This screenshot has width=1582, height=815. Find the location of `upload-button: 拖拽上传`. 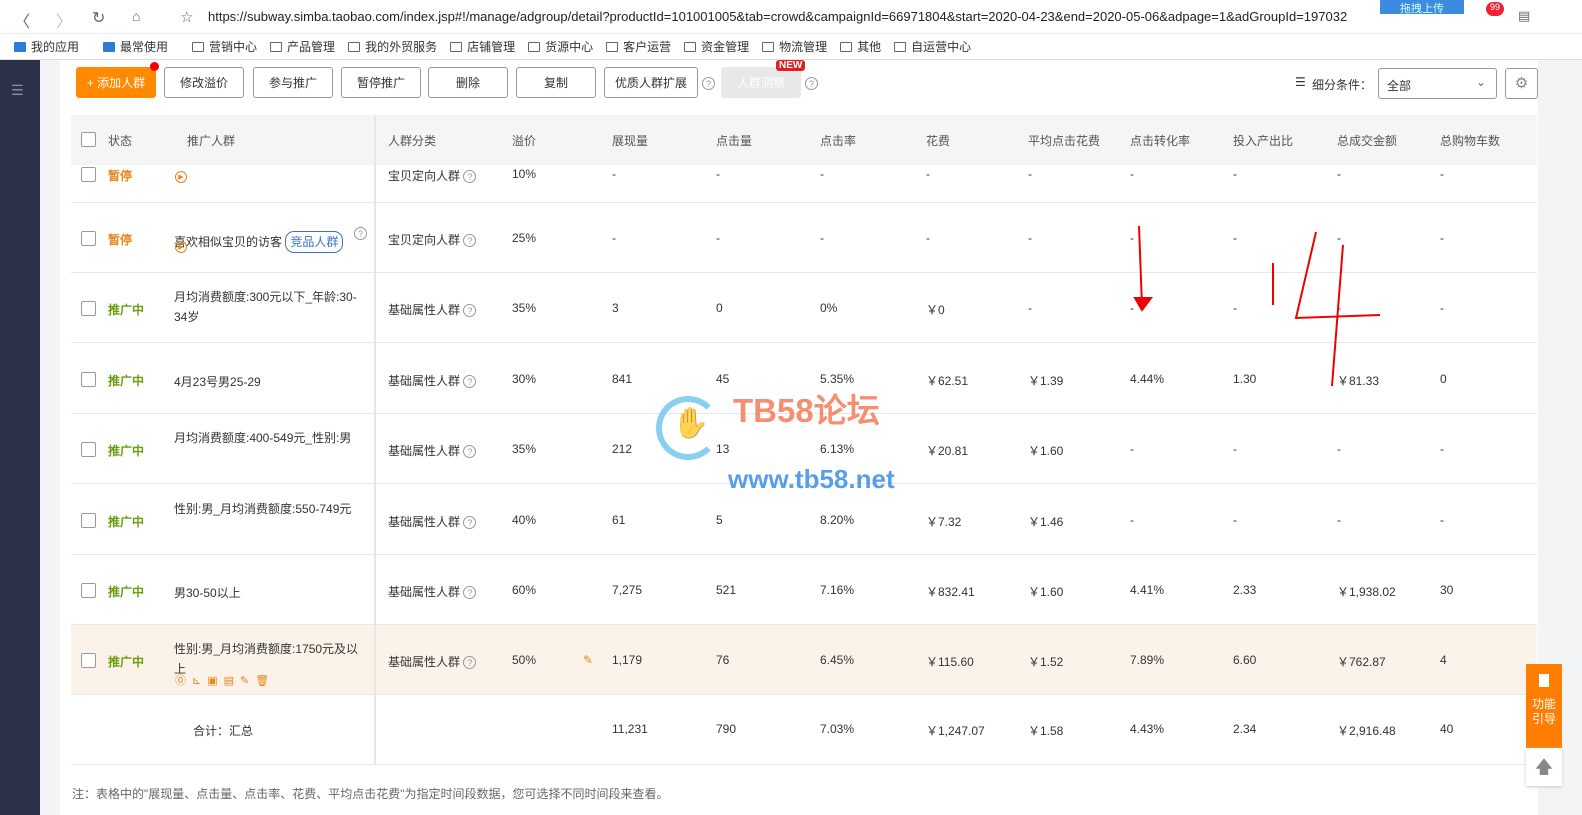

upload-button: 拖拽上传 is located at coordinates (1422, 7).